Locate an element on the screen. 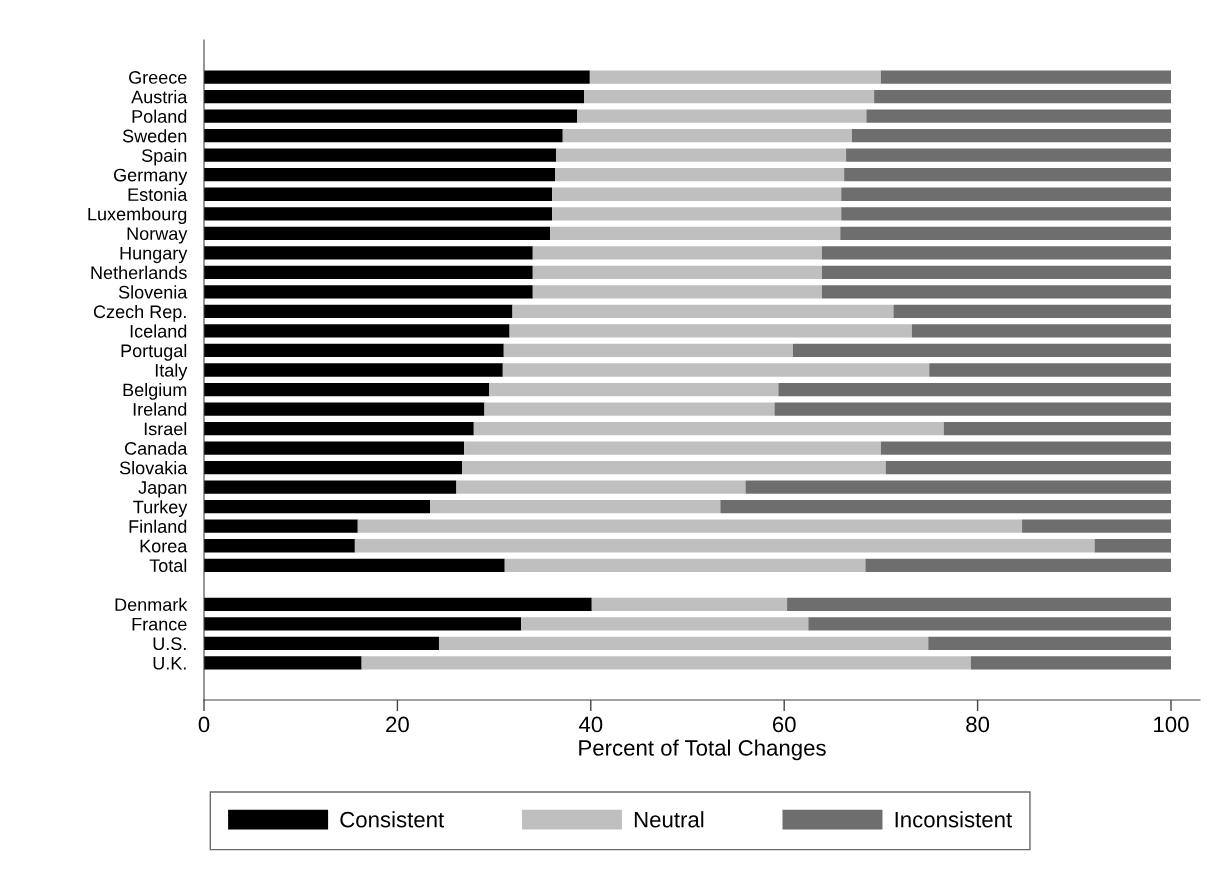 Image resolution: width=1228 pixels, height=892 pixels. y-tick-label: Germany is located at coordinates (151, 177).